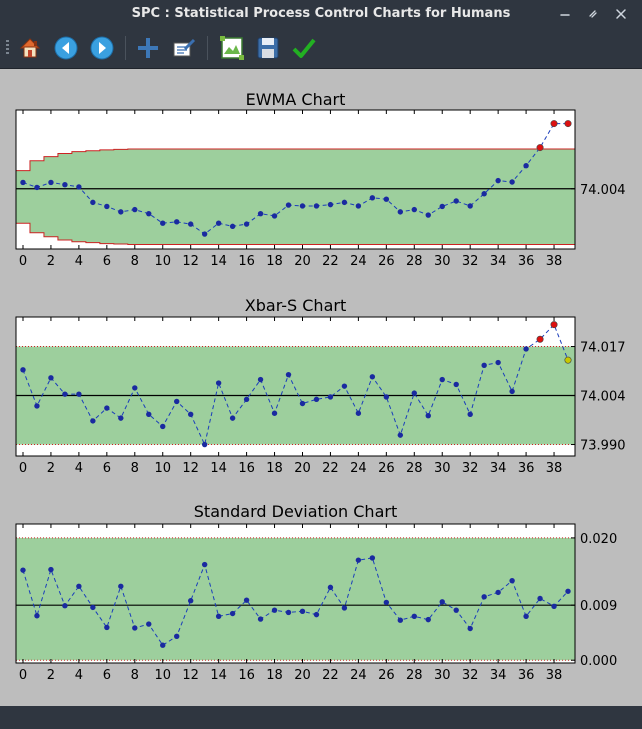 This screenshot has width=642, height=729. I want to click on close-button, so click(621, 14).